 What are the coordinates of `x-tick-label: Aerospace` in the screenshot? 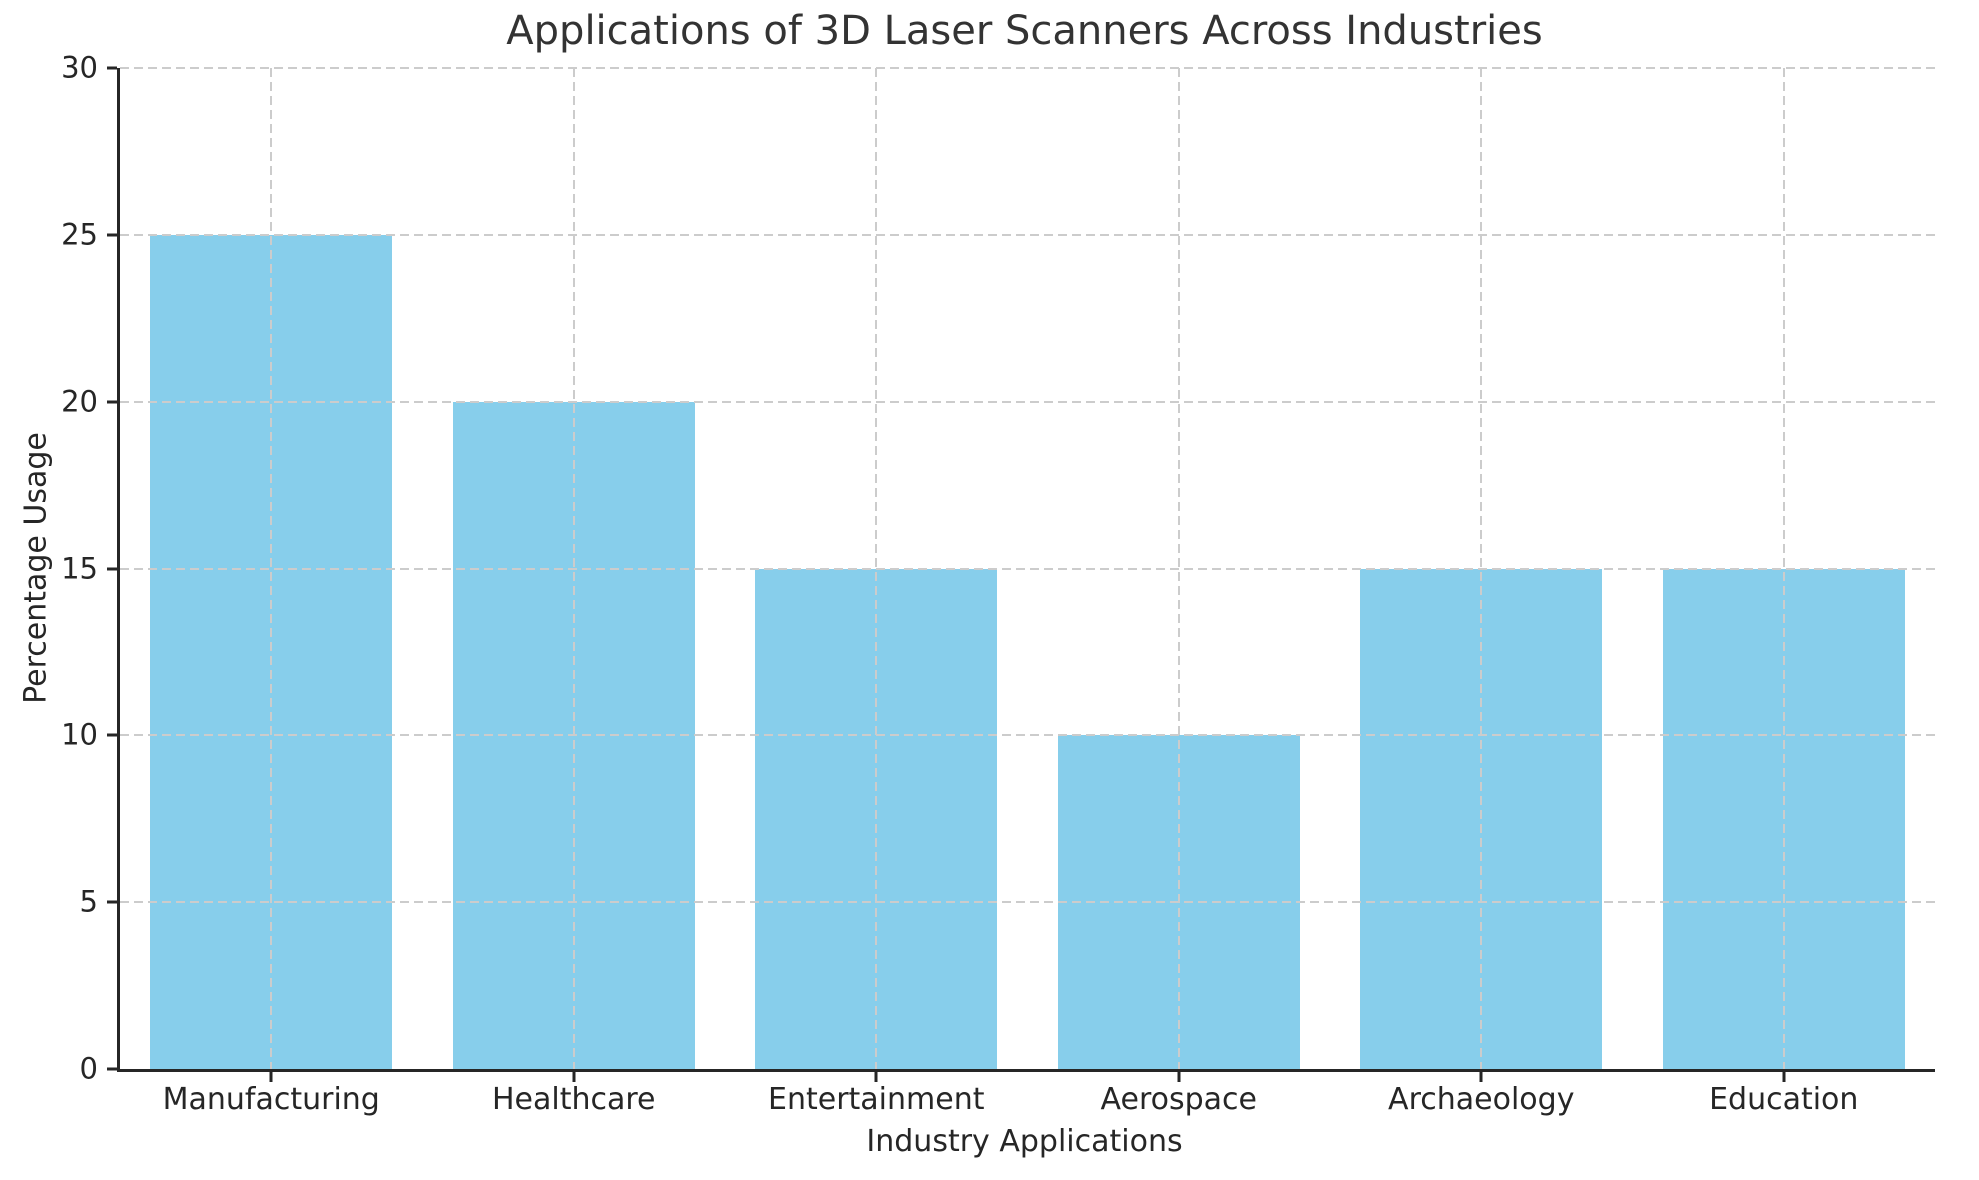 It's located at (1179, 1099).